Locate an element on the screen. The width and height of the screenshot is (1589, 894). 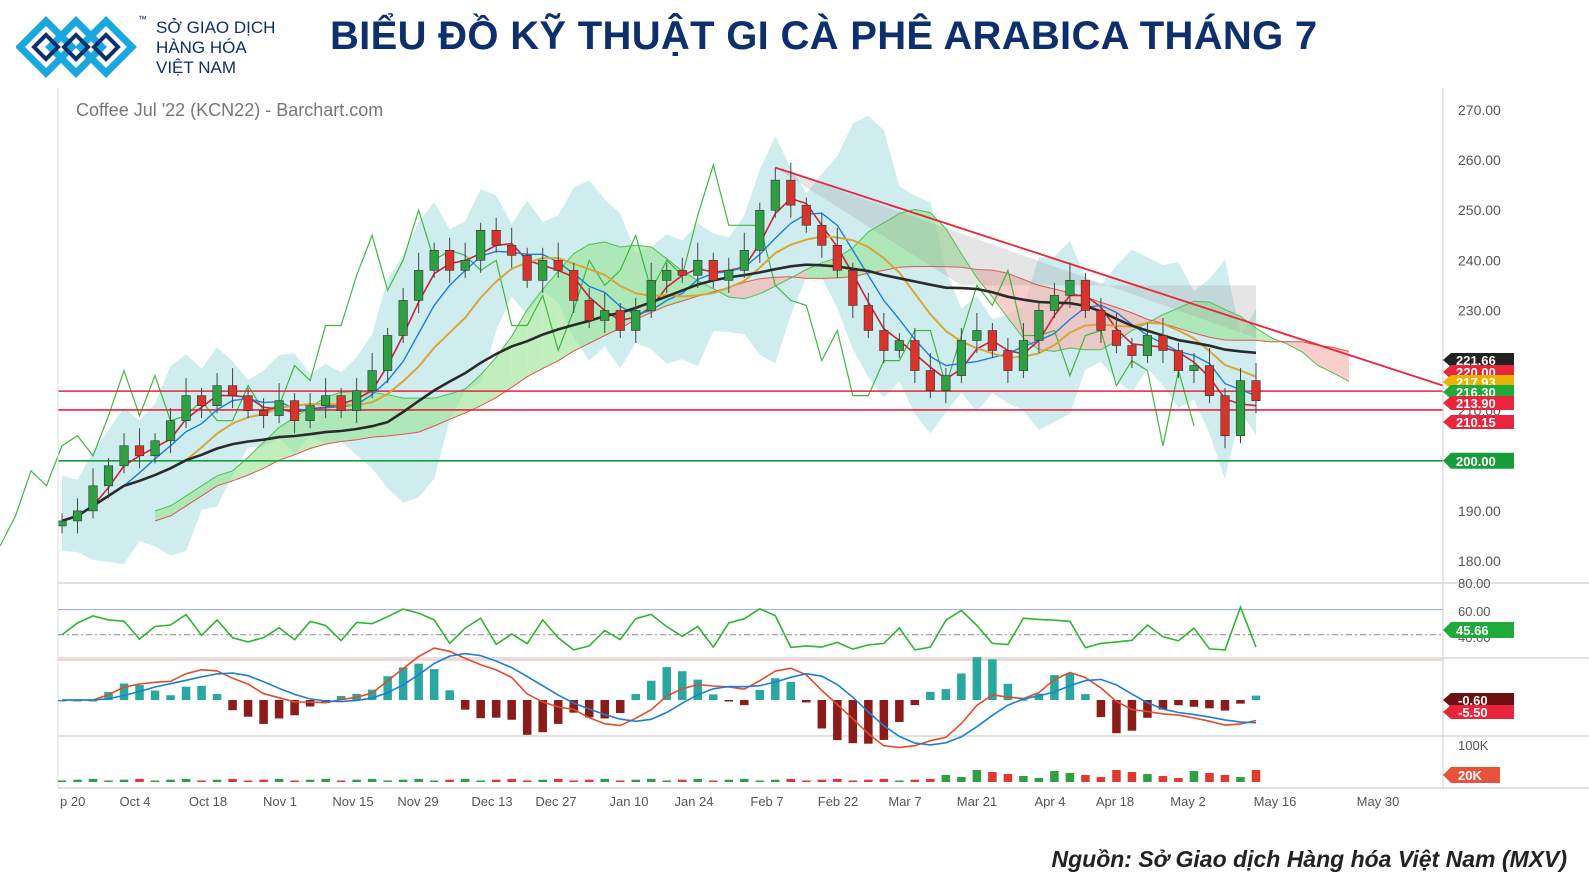
price-badge is located at coordinates (1478, 422).